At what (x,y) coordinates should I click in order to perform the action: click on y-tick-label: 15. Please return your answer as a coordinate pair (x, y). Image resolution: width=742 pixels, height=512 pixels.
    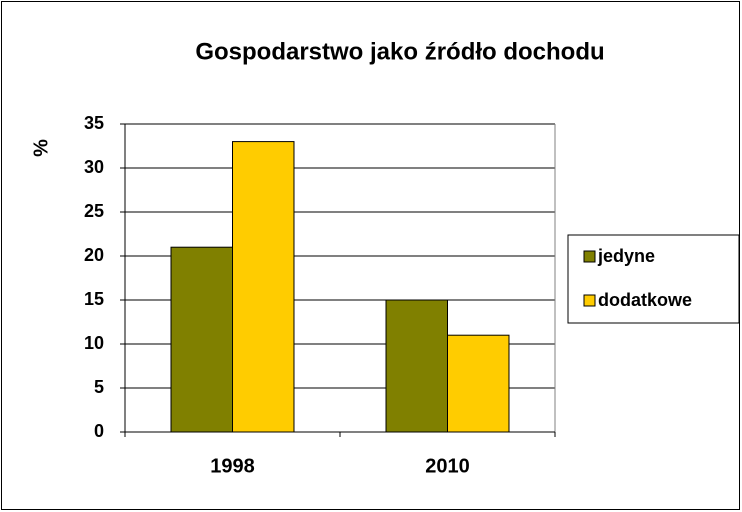
    Looking at the image, I should click on (94, 299).